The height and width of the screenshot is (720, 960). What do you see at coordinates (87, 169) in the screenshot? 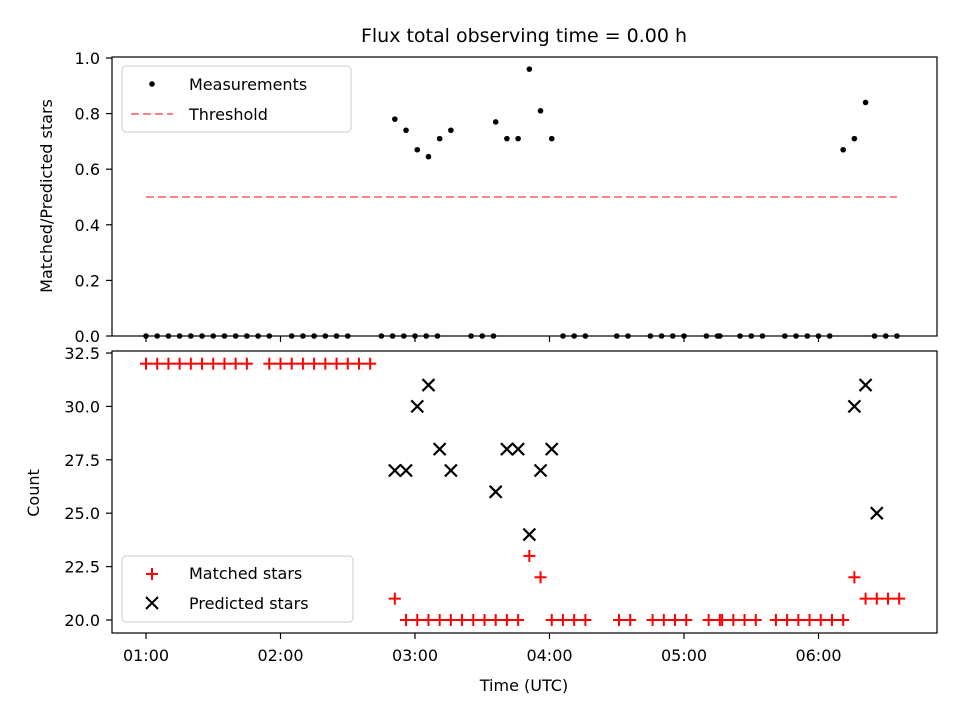
I see `top-y-tick-label: 0.6` at bounding box center [87, 169].